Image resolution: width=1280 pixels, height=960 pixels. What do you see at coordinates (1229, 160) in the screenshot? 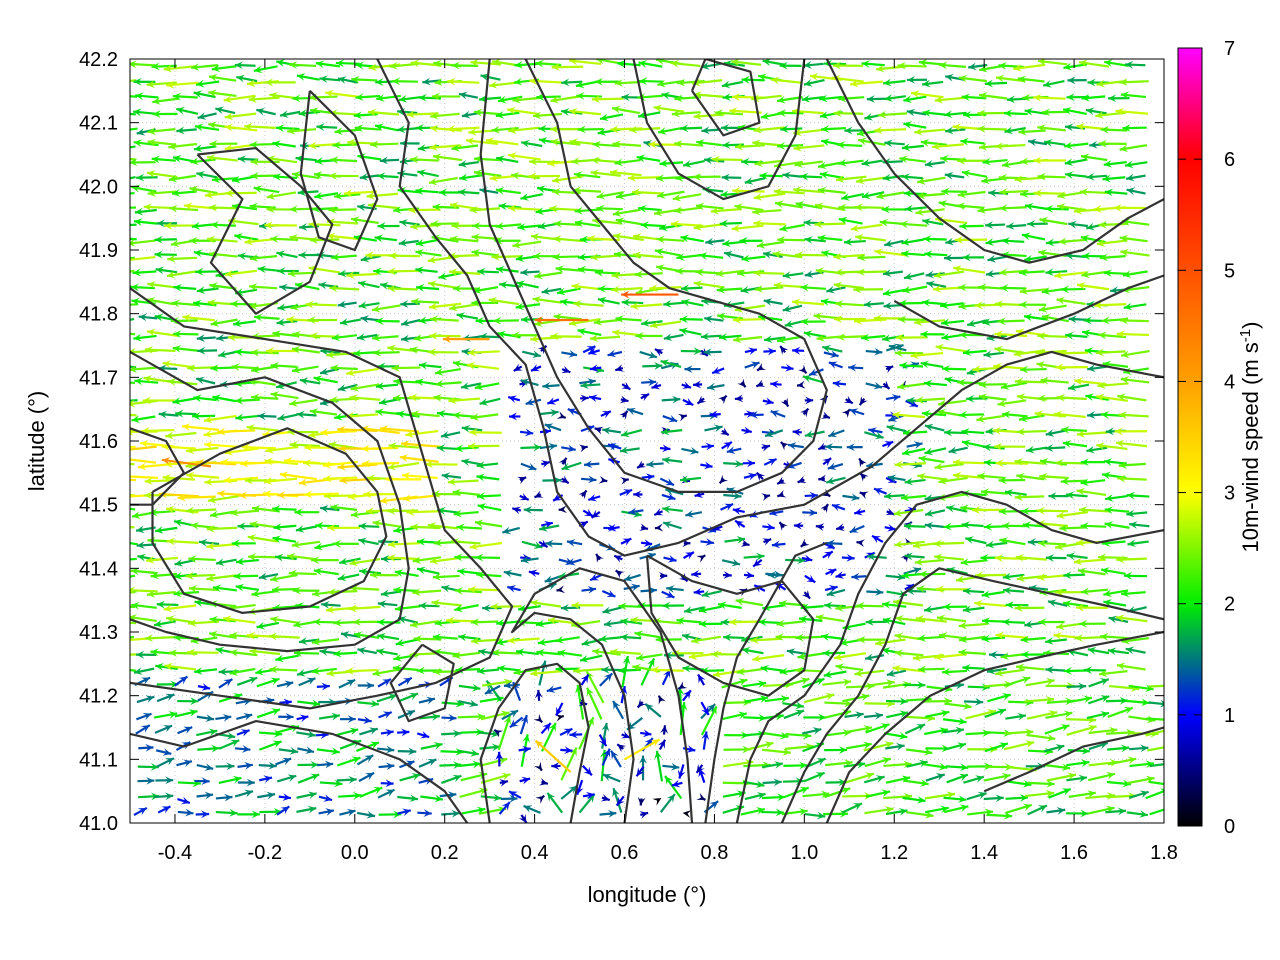
I see `colorbar-tick-label: 6` at bounding box center [1229, 160].